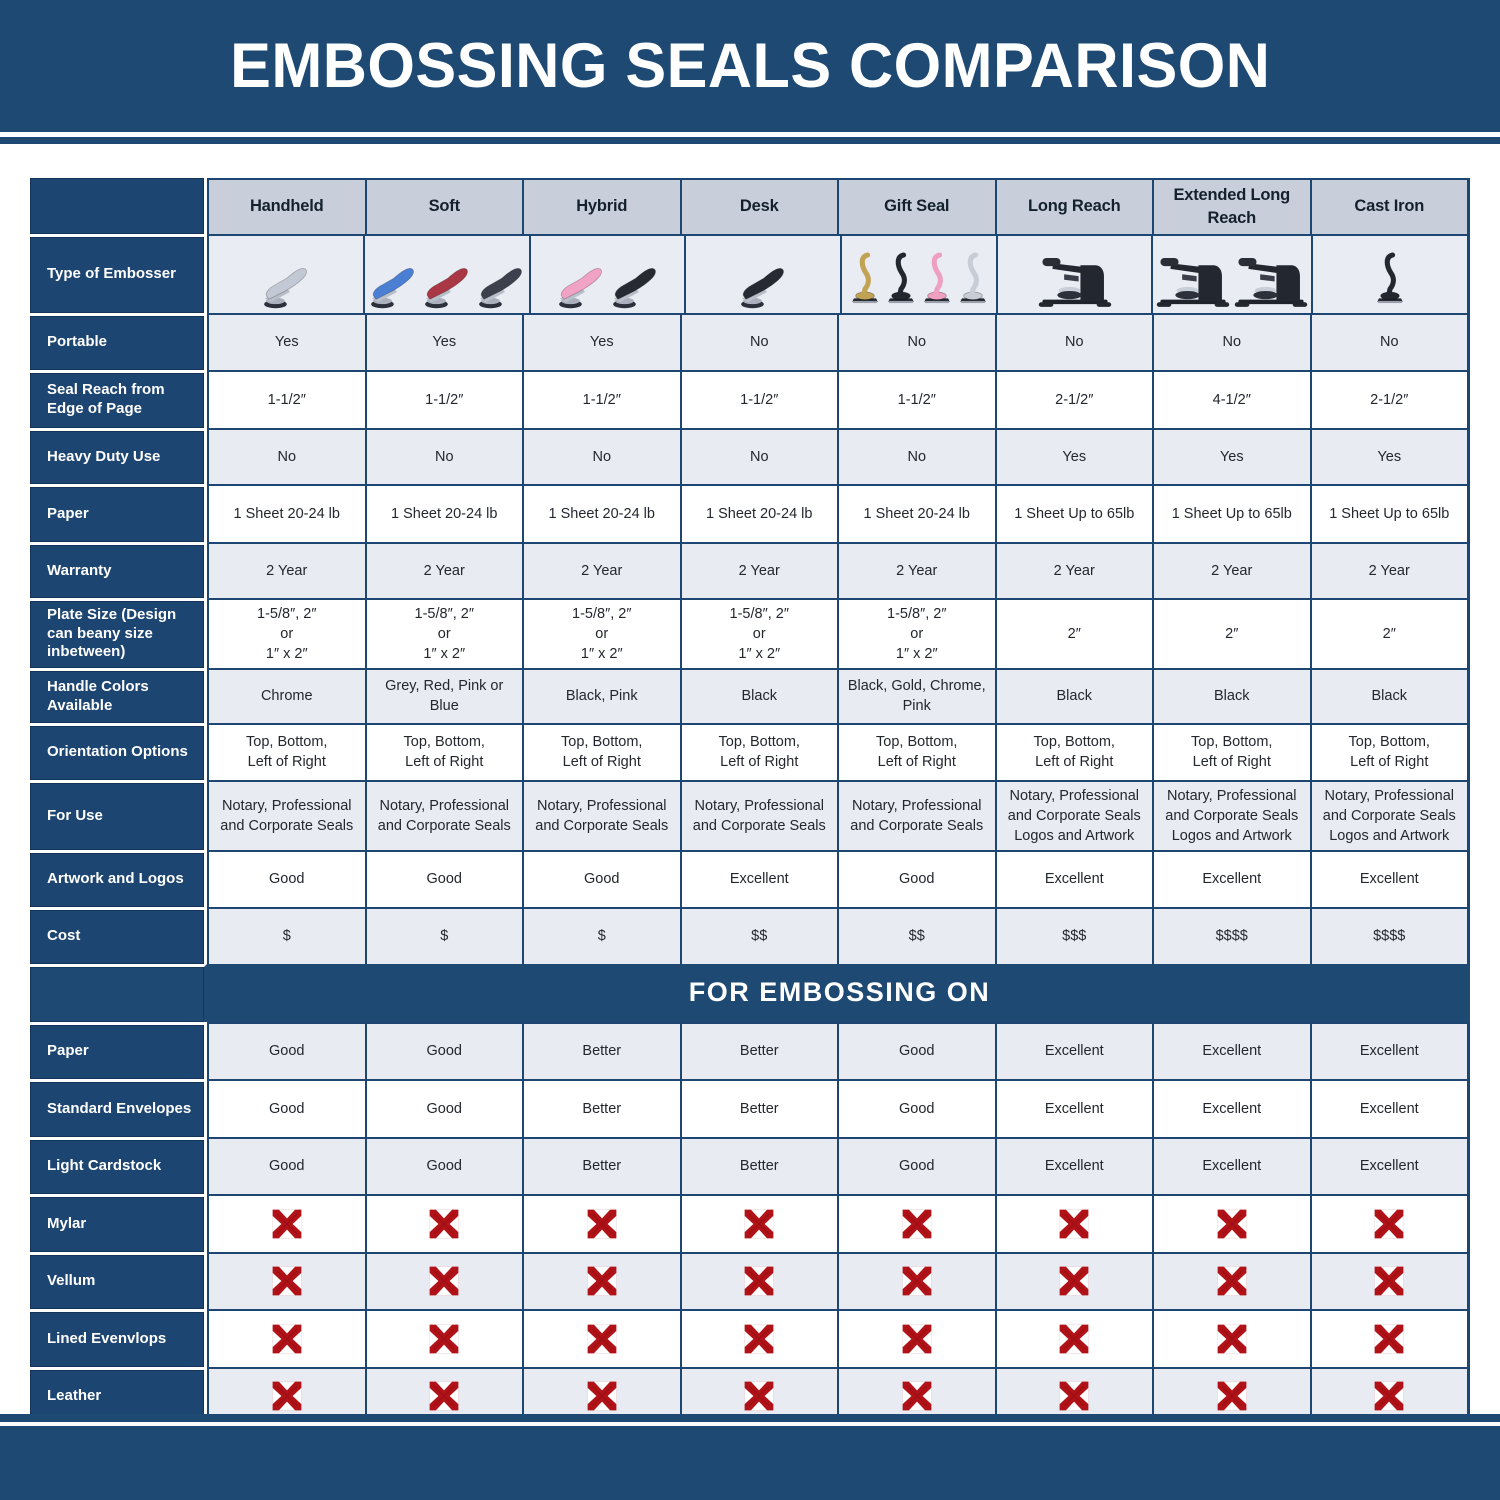 The width and height of the screenshot is (1500, 1500). What do you see at coordinates (443, 1165) in the screenshot?
I see `embossing-cell-light-cardstock-soft: Good` at bounding box center [443, 1165].